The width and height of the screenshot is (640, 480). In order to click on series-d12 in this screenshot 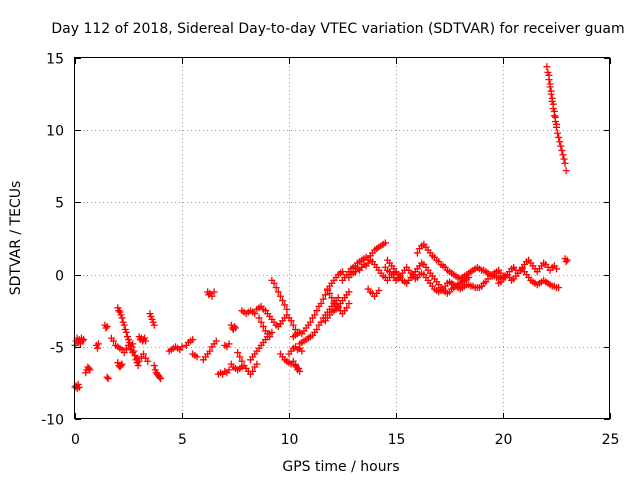, I will do `click(529, 278)`.